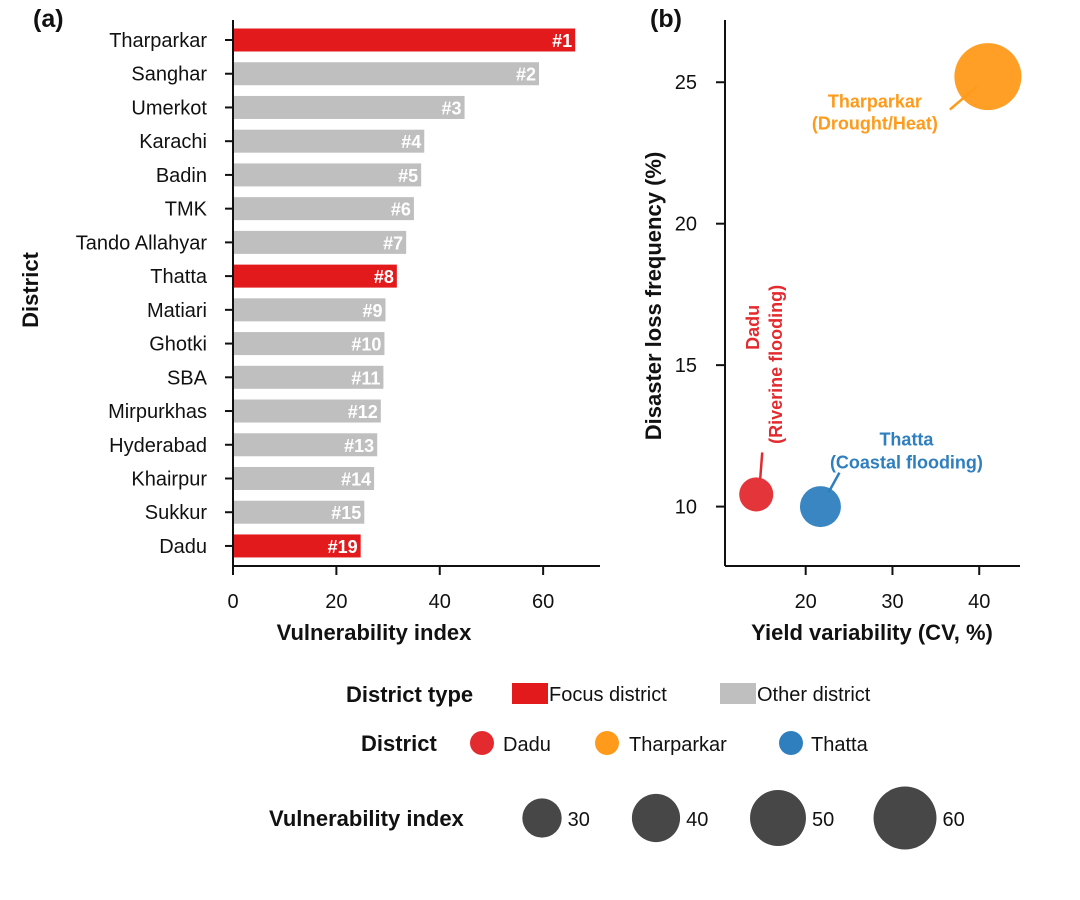 The image size is (1080, 900). I want to click on bar-thatta, so click(315, 276).